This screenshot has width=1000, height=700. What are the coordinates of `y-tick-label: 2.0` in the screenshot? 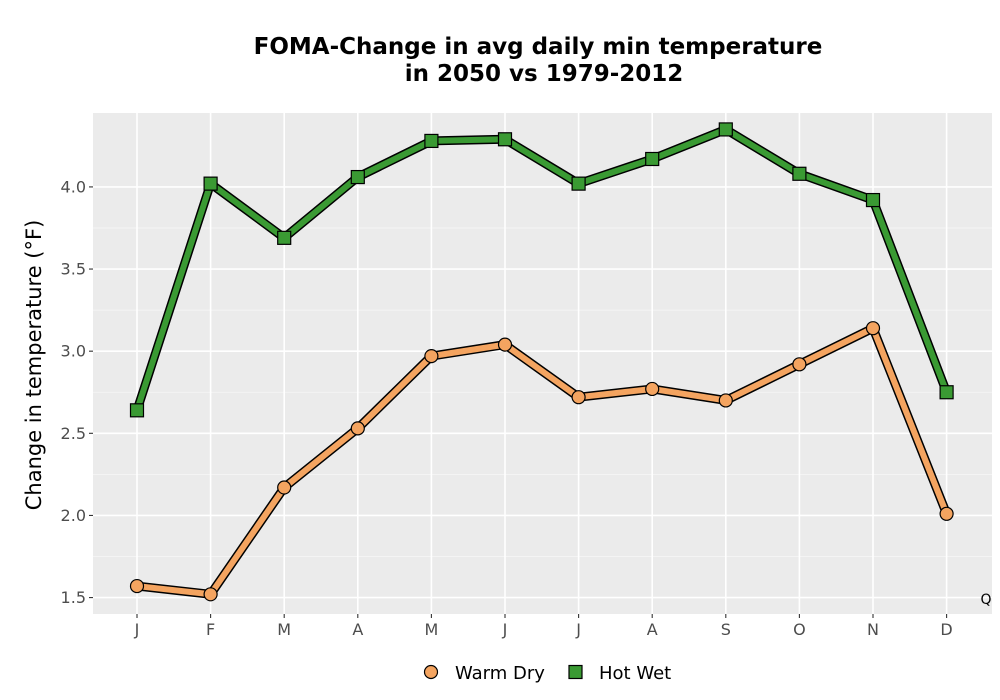 It's located at (73, 515).